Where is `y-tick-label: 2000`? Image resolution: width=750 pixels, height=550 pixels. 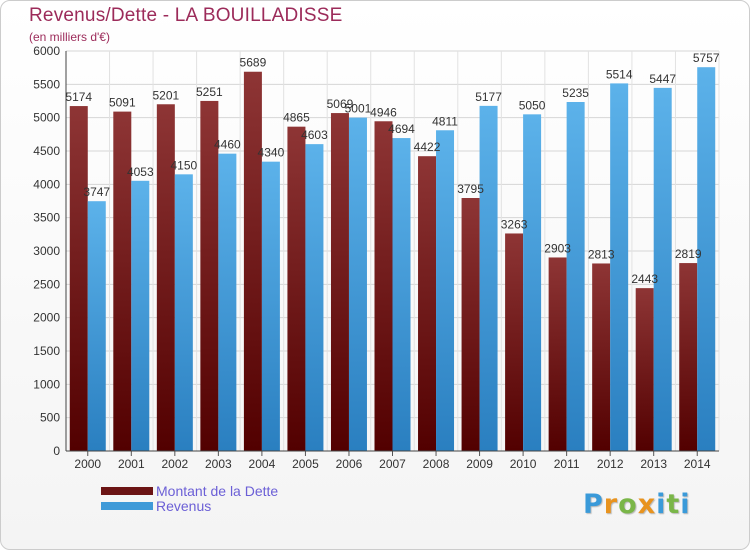 y-tick-label: 2000 is located at coordinates (46, 318).